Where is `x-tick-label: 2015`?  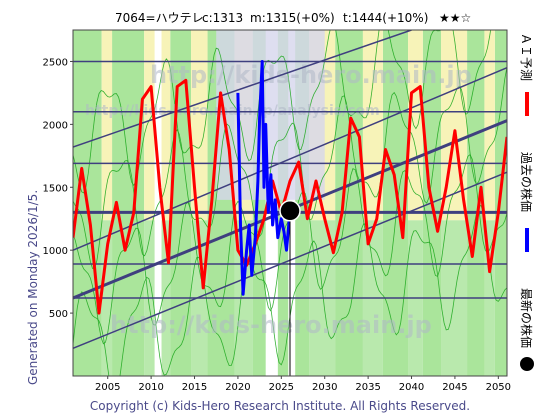 x-tick-label: 2015 is located at coordinates (194, 387).